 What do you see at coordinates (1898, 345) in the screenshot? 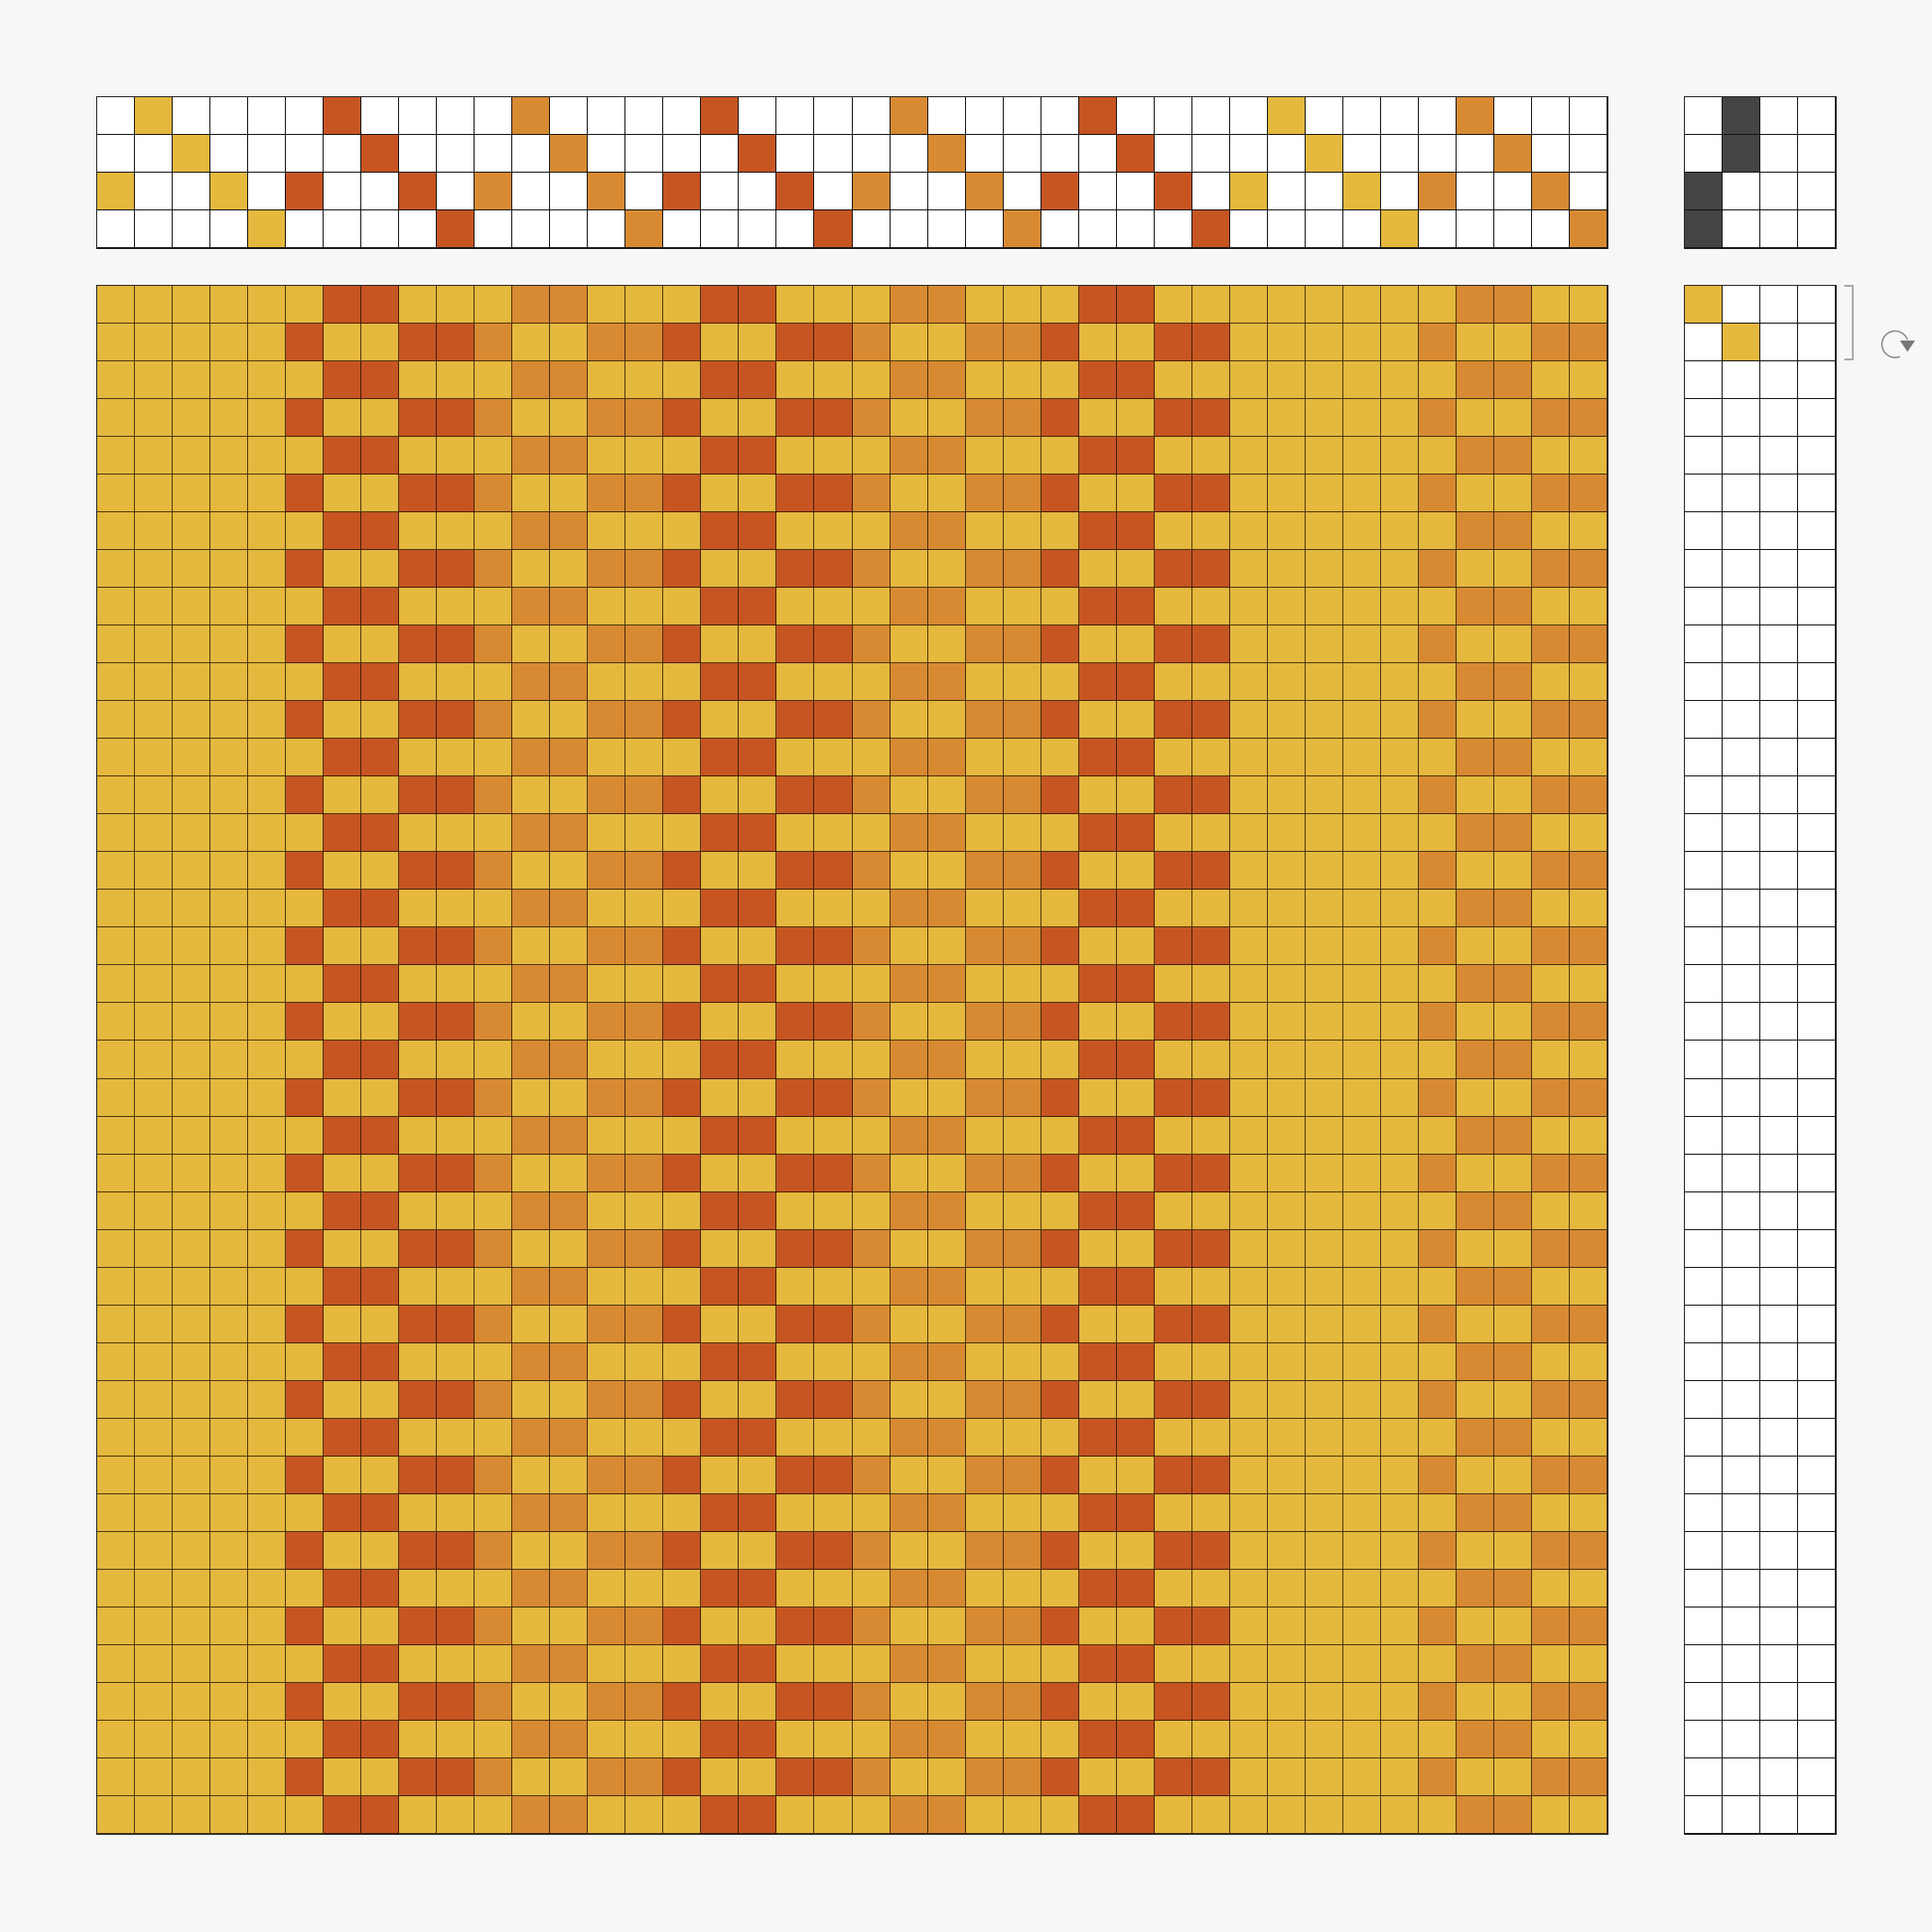
I see `rotate-repeat-icon` at bounding box center [1898, 345].